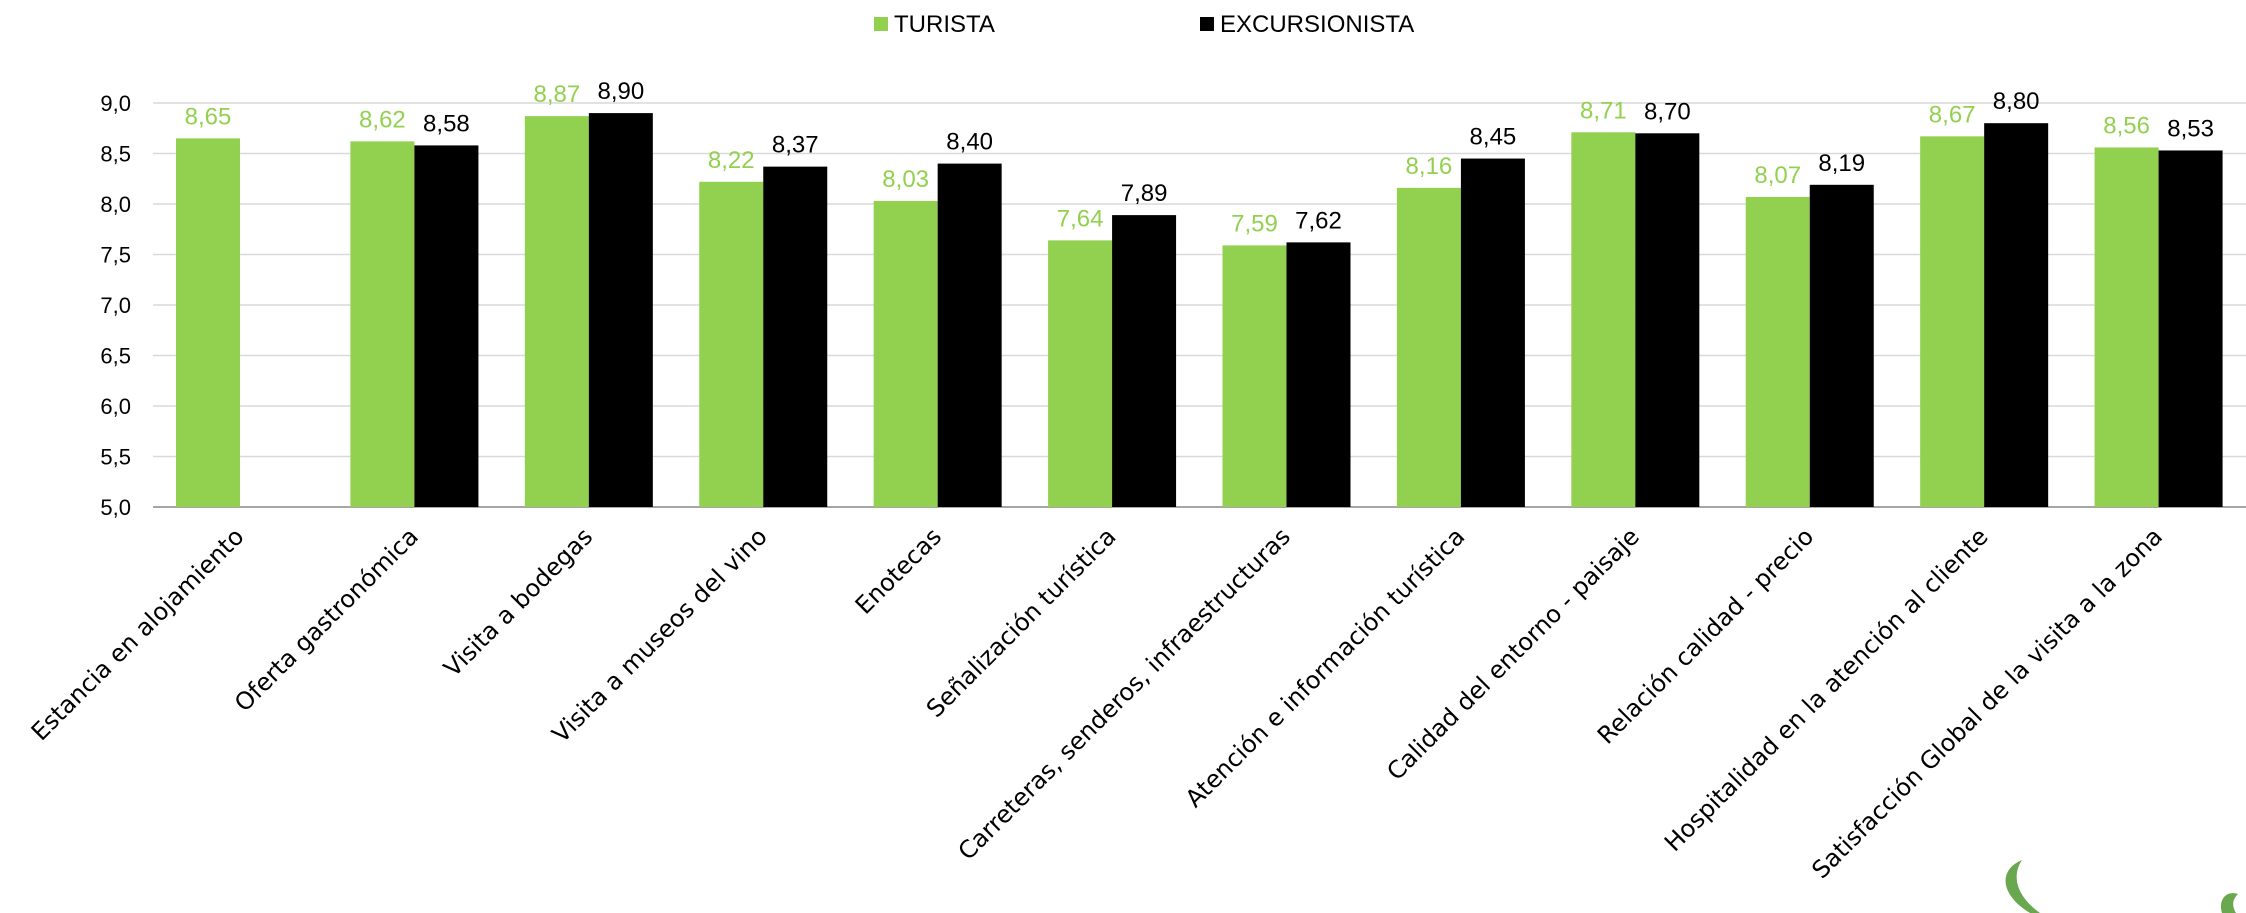  Describe the element at coordinates (1124, 693) in the screenshot. I see `x-category-label: Carreteras, senderos, infraestructuras` at that location.